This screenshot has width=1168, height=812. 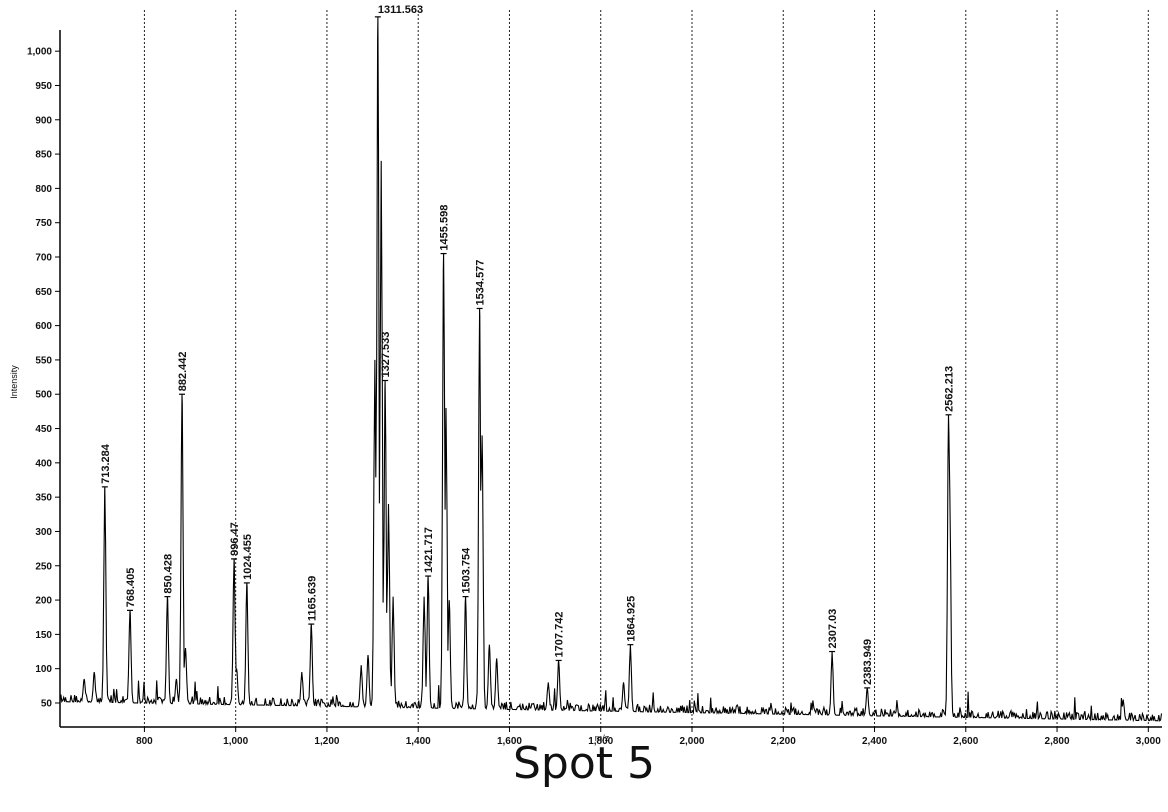 I want to click on y-tick-label: 950, so click(x=43, y=86).